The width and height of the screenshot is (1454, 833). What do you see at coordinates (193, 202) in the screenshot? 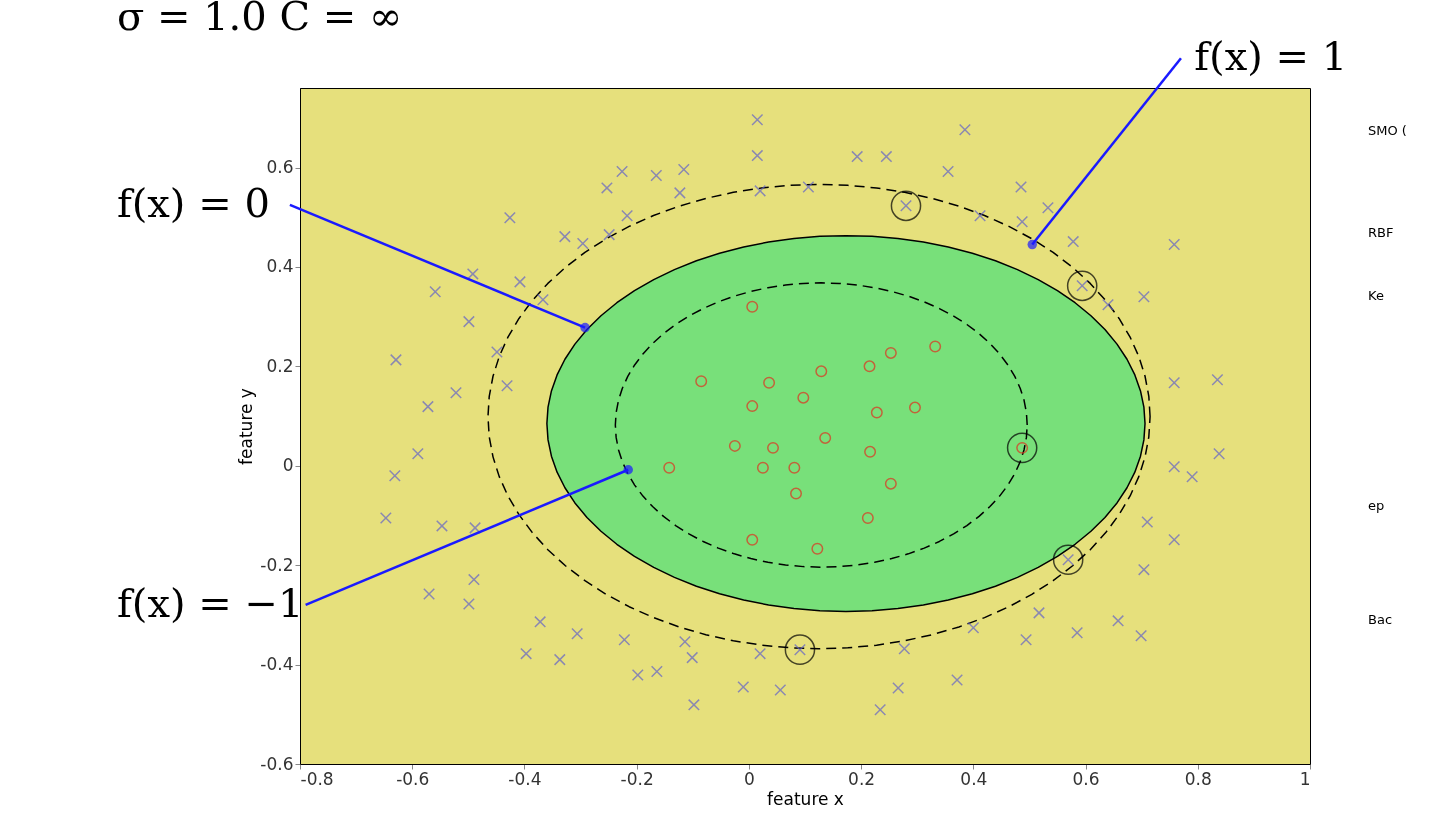
I see `annotation: f(x) = 0` at bounding box center [193, 202].